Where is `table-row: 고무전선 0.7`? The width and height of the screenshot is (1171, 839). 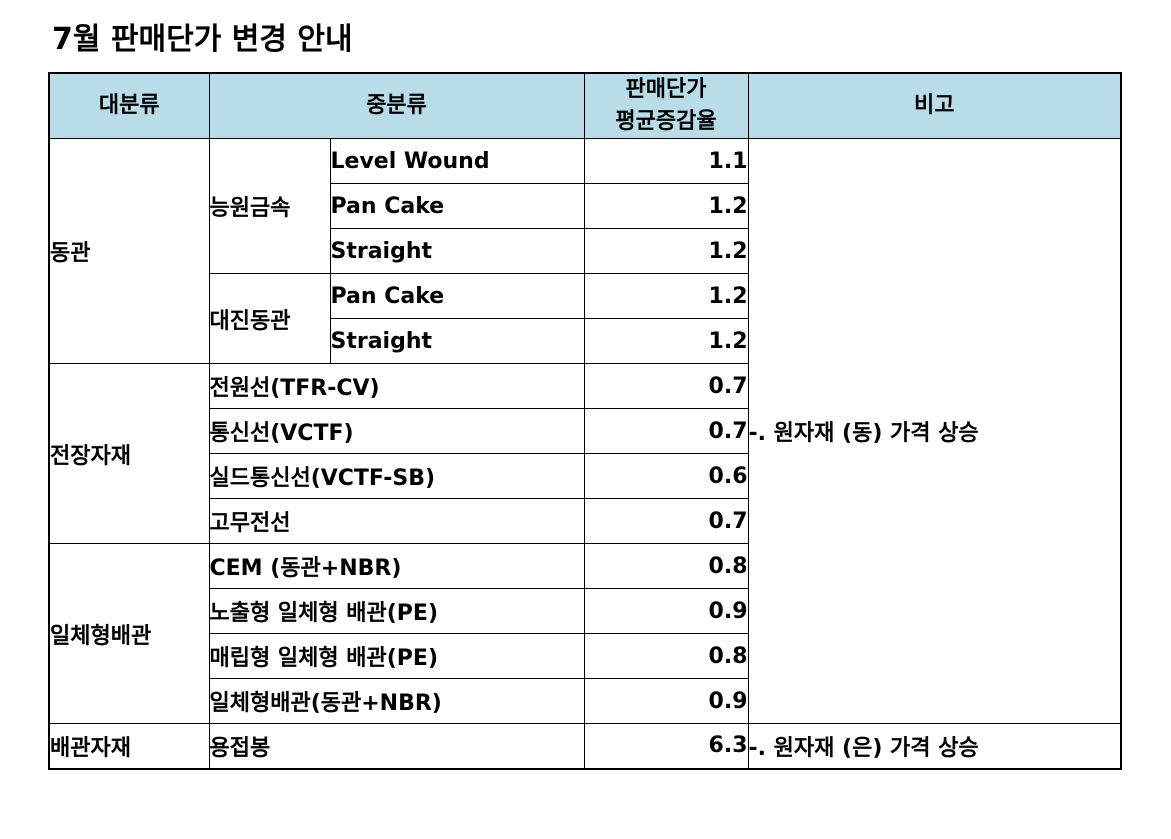
table-row: 고무전선 0.7 is located at coordinates (585, 521).